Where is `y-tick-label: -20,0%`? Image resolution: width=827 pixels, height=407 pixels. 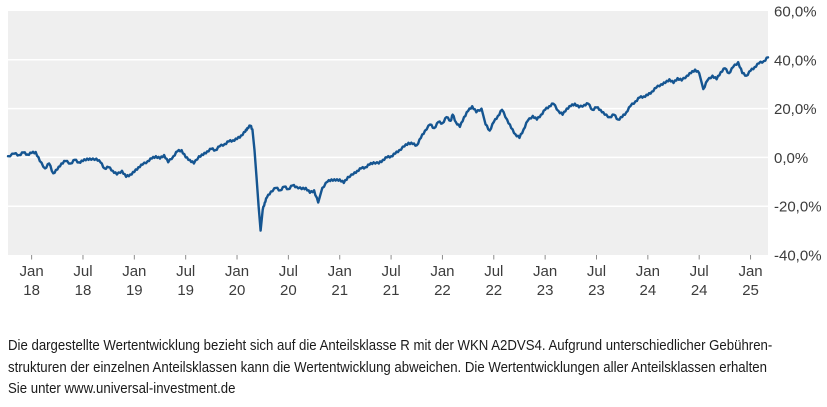 y-tick-label: -20,0% is located at coordinates (798, 207).